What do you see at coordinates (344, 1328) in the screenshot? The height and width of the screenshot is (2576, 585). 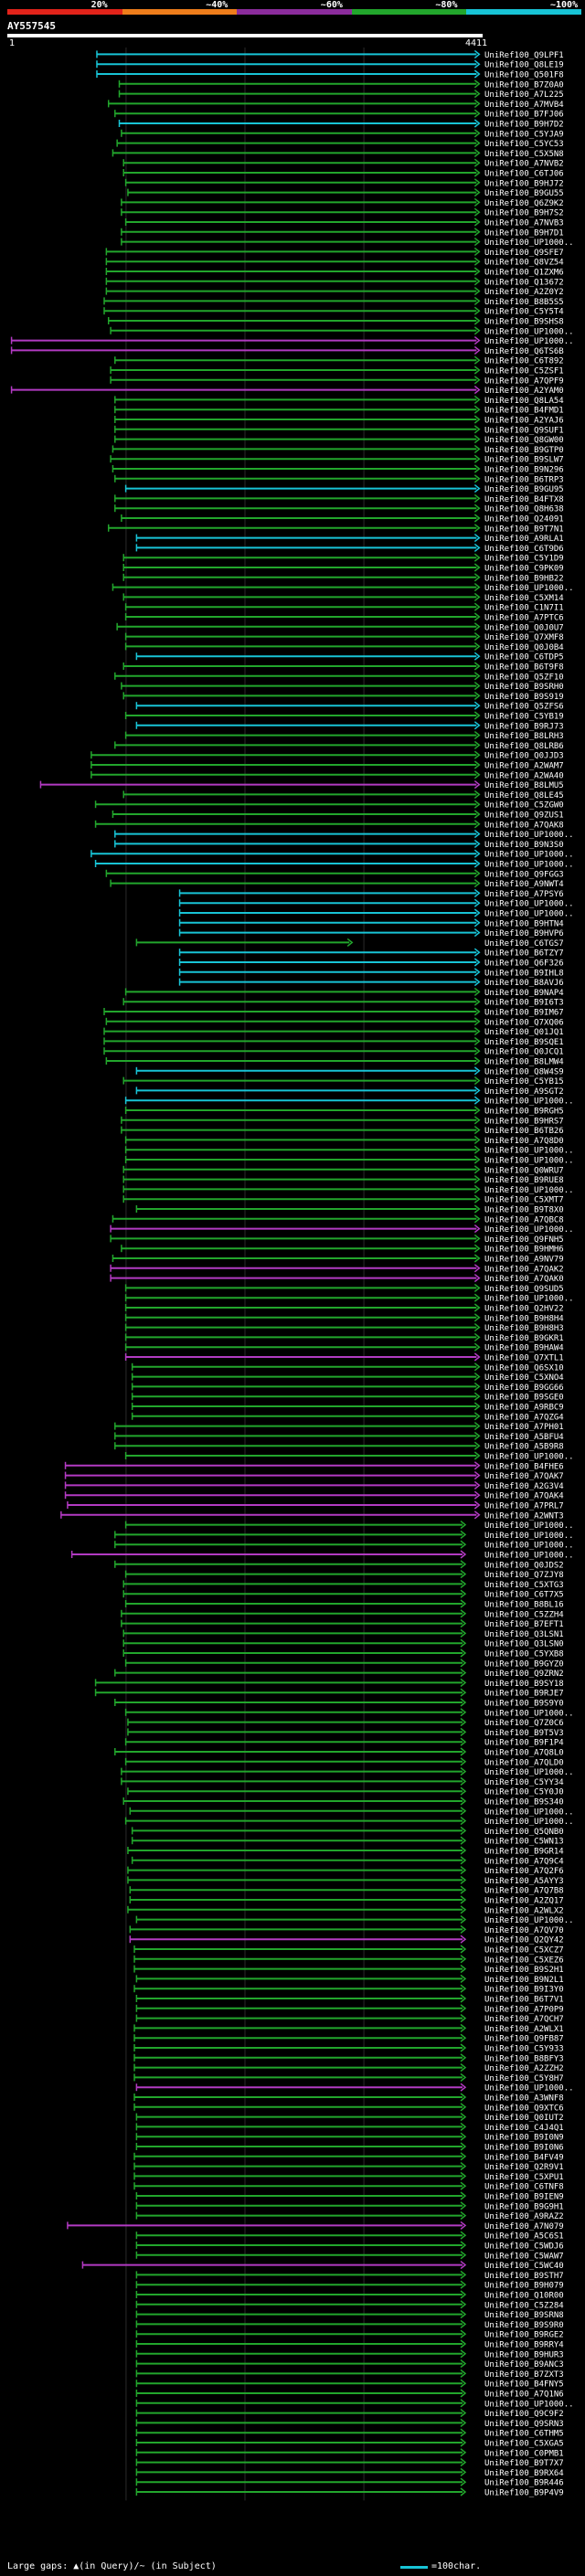 I see `alignment-hit: UniRef100_B9H8H3` at bounding box center [344, 1328].